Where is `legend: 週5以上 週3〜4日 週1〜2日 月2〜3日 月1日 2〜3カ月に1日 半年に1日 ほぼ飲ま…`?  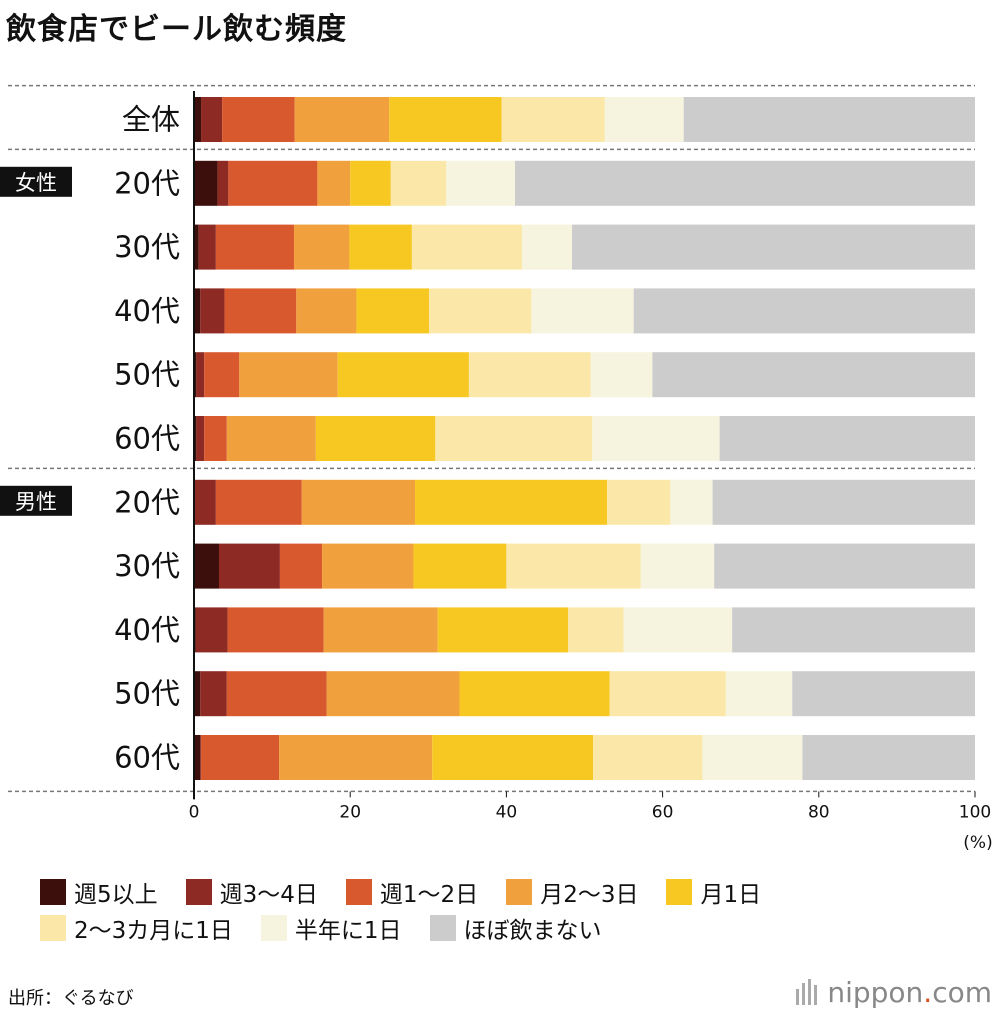 legend: 週5以上 週3〜4日 週1〜2日 月2〜3日 月1日 2〜3カ月に1日 半年に1日 ほぼ飲ま… is located at coordinates (515, 910).